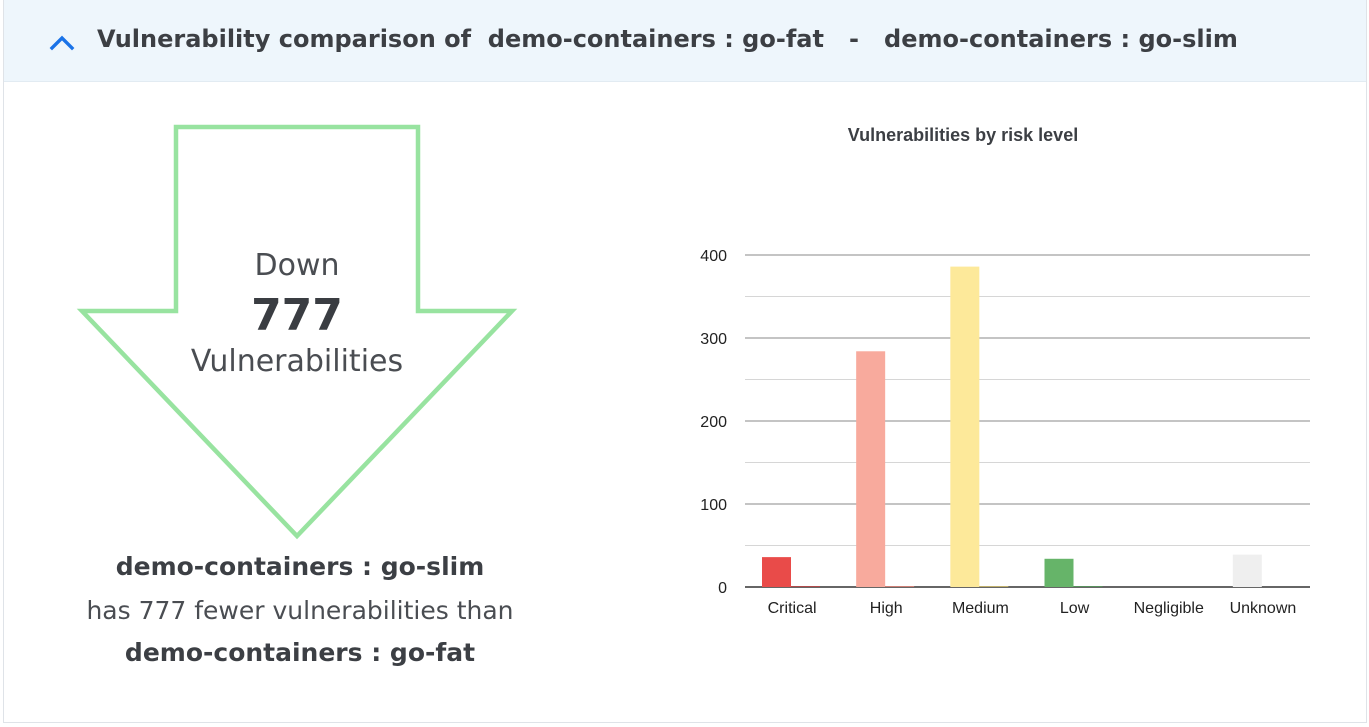 The height and width of the screenshot is (727, 1369). Describe the element at coordinates (1075, 608) in the screenshot. I see `x-tick-label-low: Low` at that location.